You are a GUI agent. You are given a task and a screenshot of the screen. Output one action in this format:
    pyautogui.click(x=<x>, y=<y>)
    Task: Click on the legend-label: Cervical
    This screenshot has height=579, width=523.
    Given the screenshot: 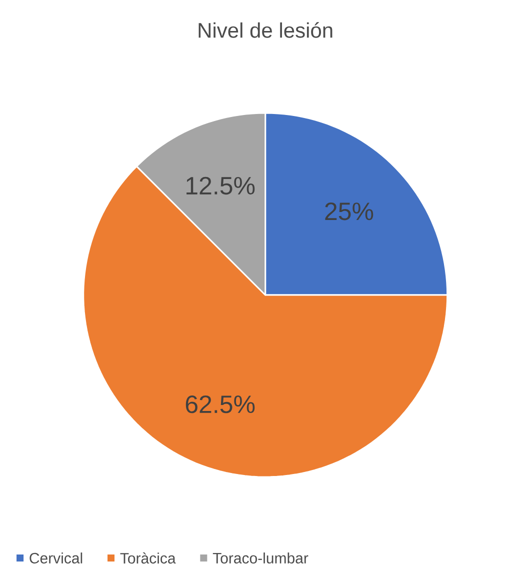 What is the action you would take?
    pyautogui.click(x=56, y=558)
    